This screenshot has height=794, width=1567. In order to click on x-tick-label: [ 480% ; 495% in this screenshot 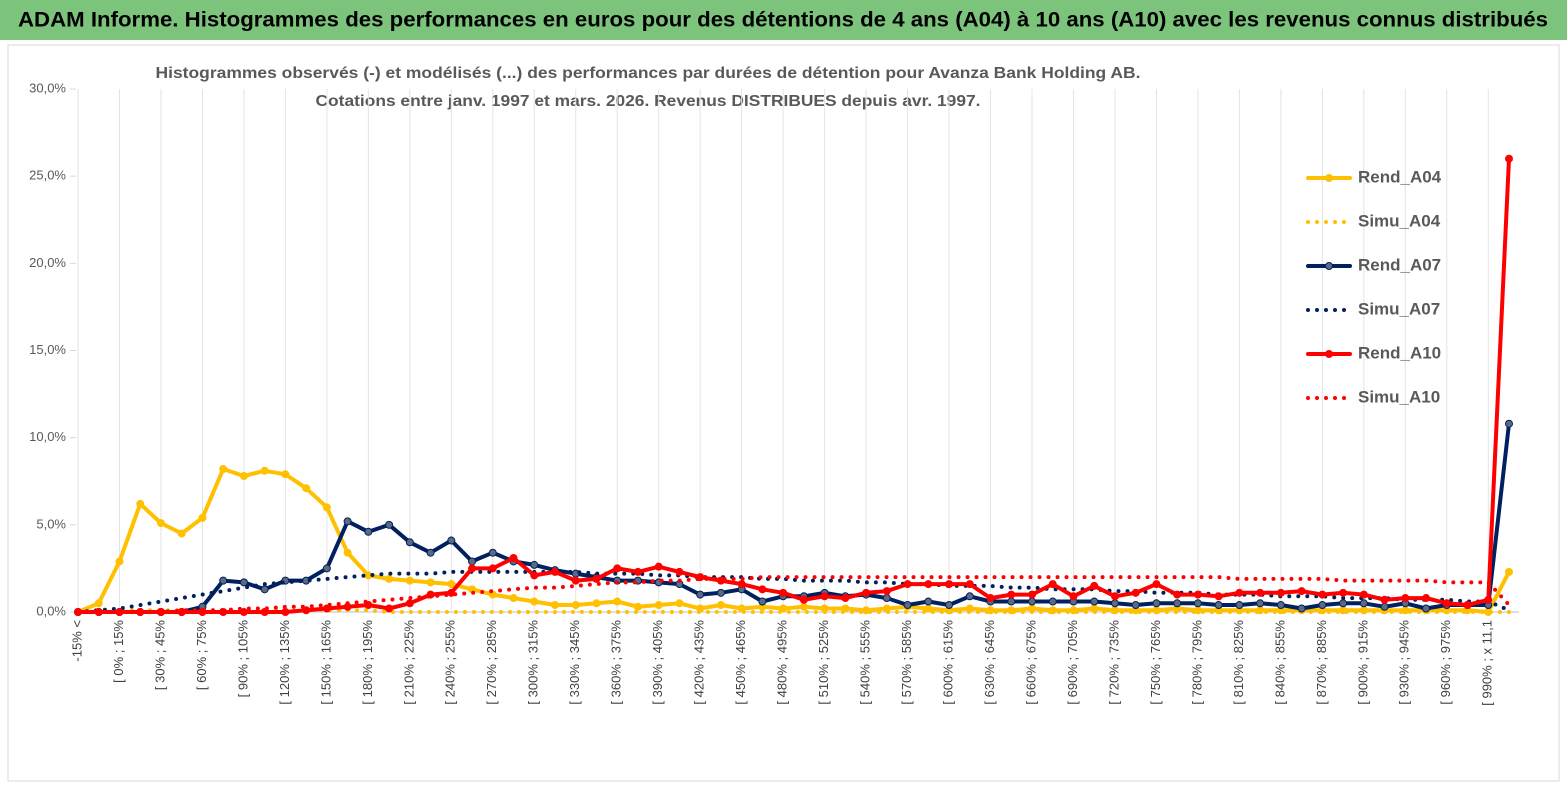, I will do `click(782, 662)`.